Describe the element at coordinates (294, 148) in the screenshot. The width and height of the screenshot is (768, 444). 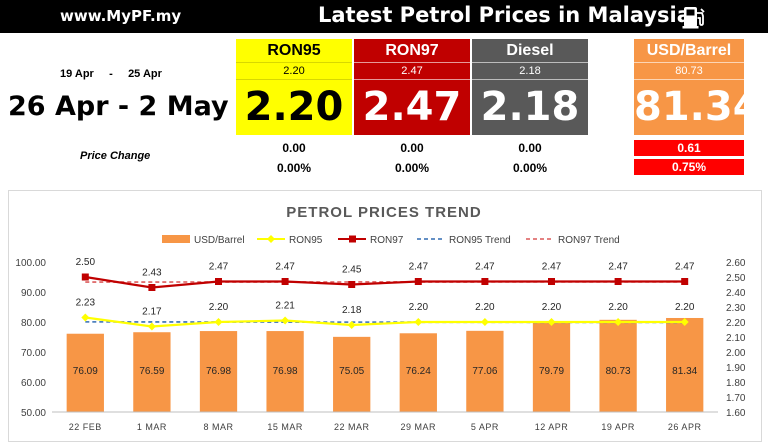
I see `ron95-change: 0.00` at that location.